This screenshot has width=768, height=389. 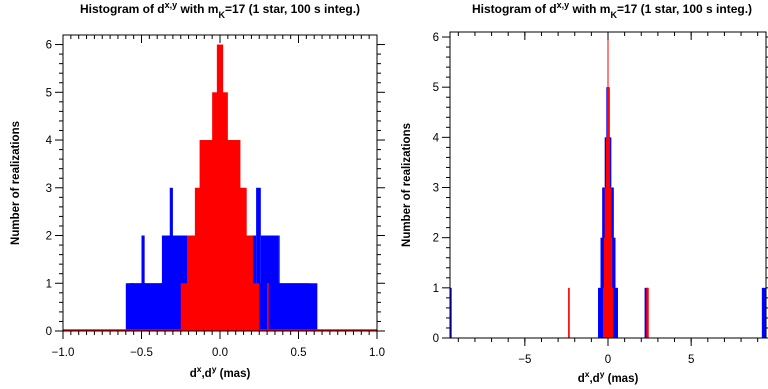 I want to click on x-tick-label: 0.0, so click(x=220, y=353).